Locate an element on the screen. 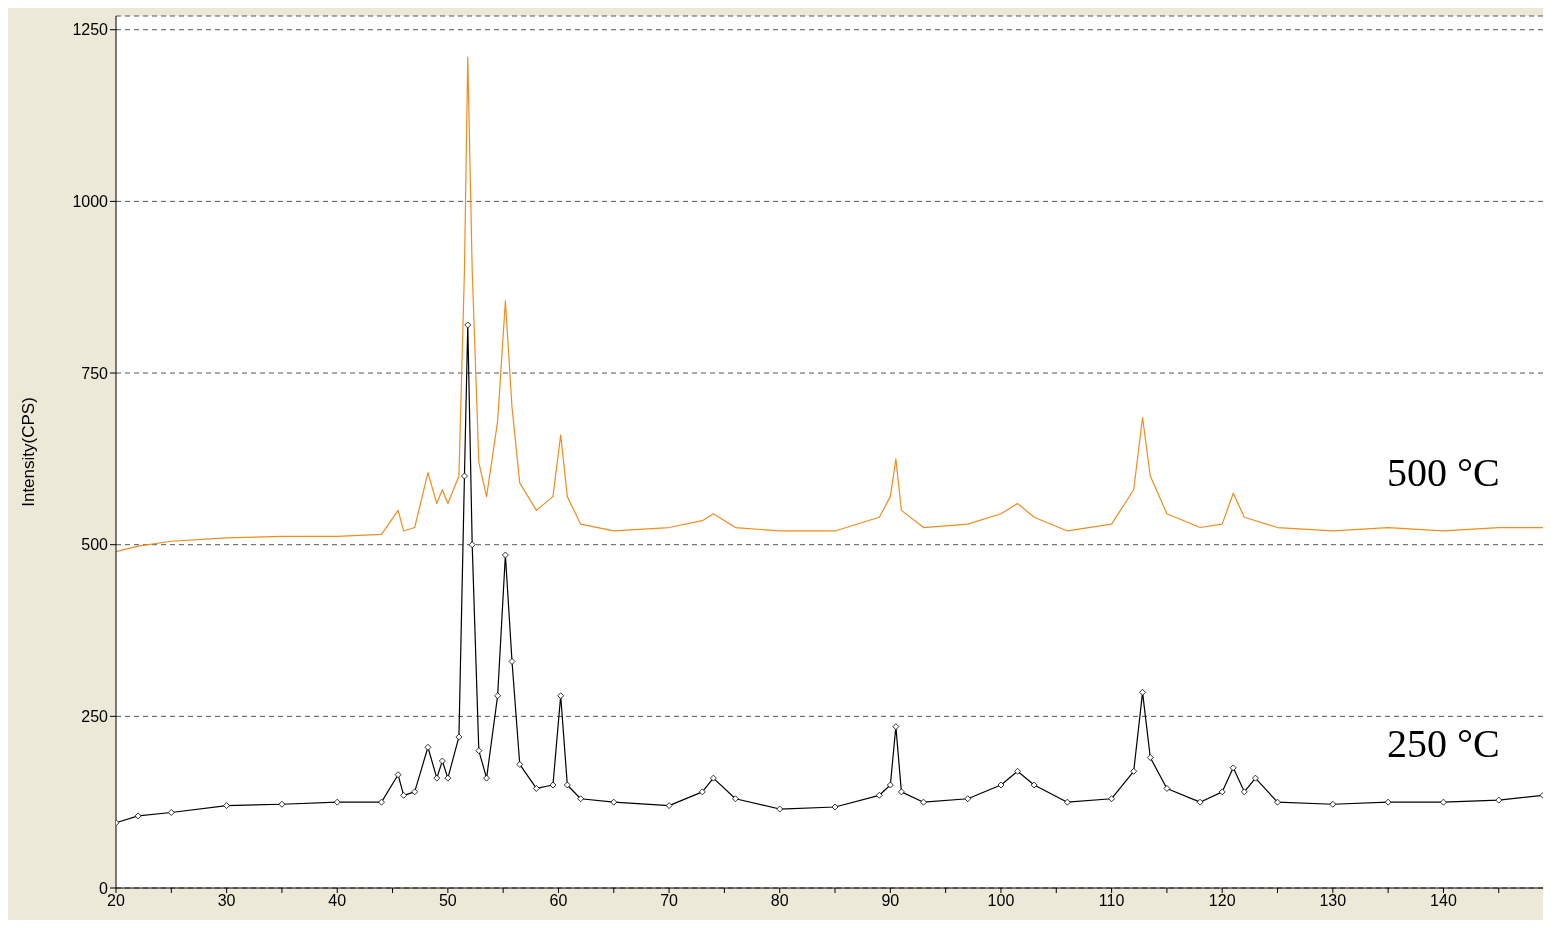  y-tick-label: 250 is located at coordinates (95, 717).